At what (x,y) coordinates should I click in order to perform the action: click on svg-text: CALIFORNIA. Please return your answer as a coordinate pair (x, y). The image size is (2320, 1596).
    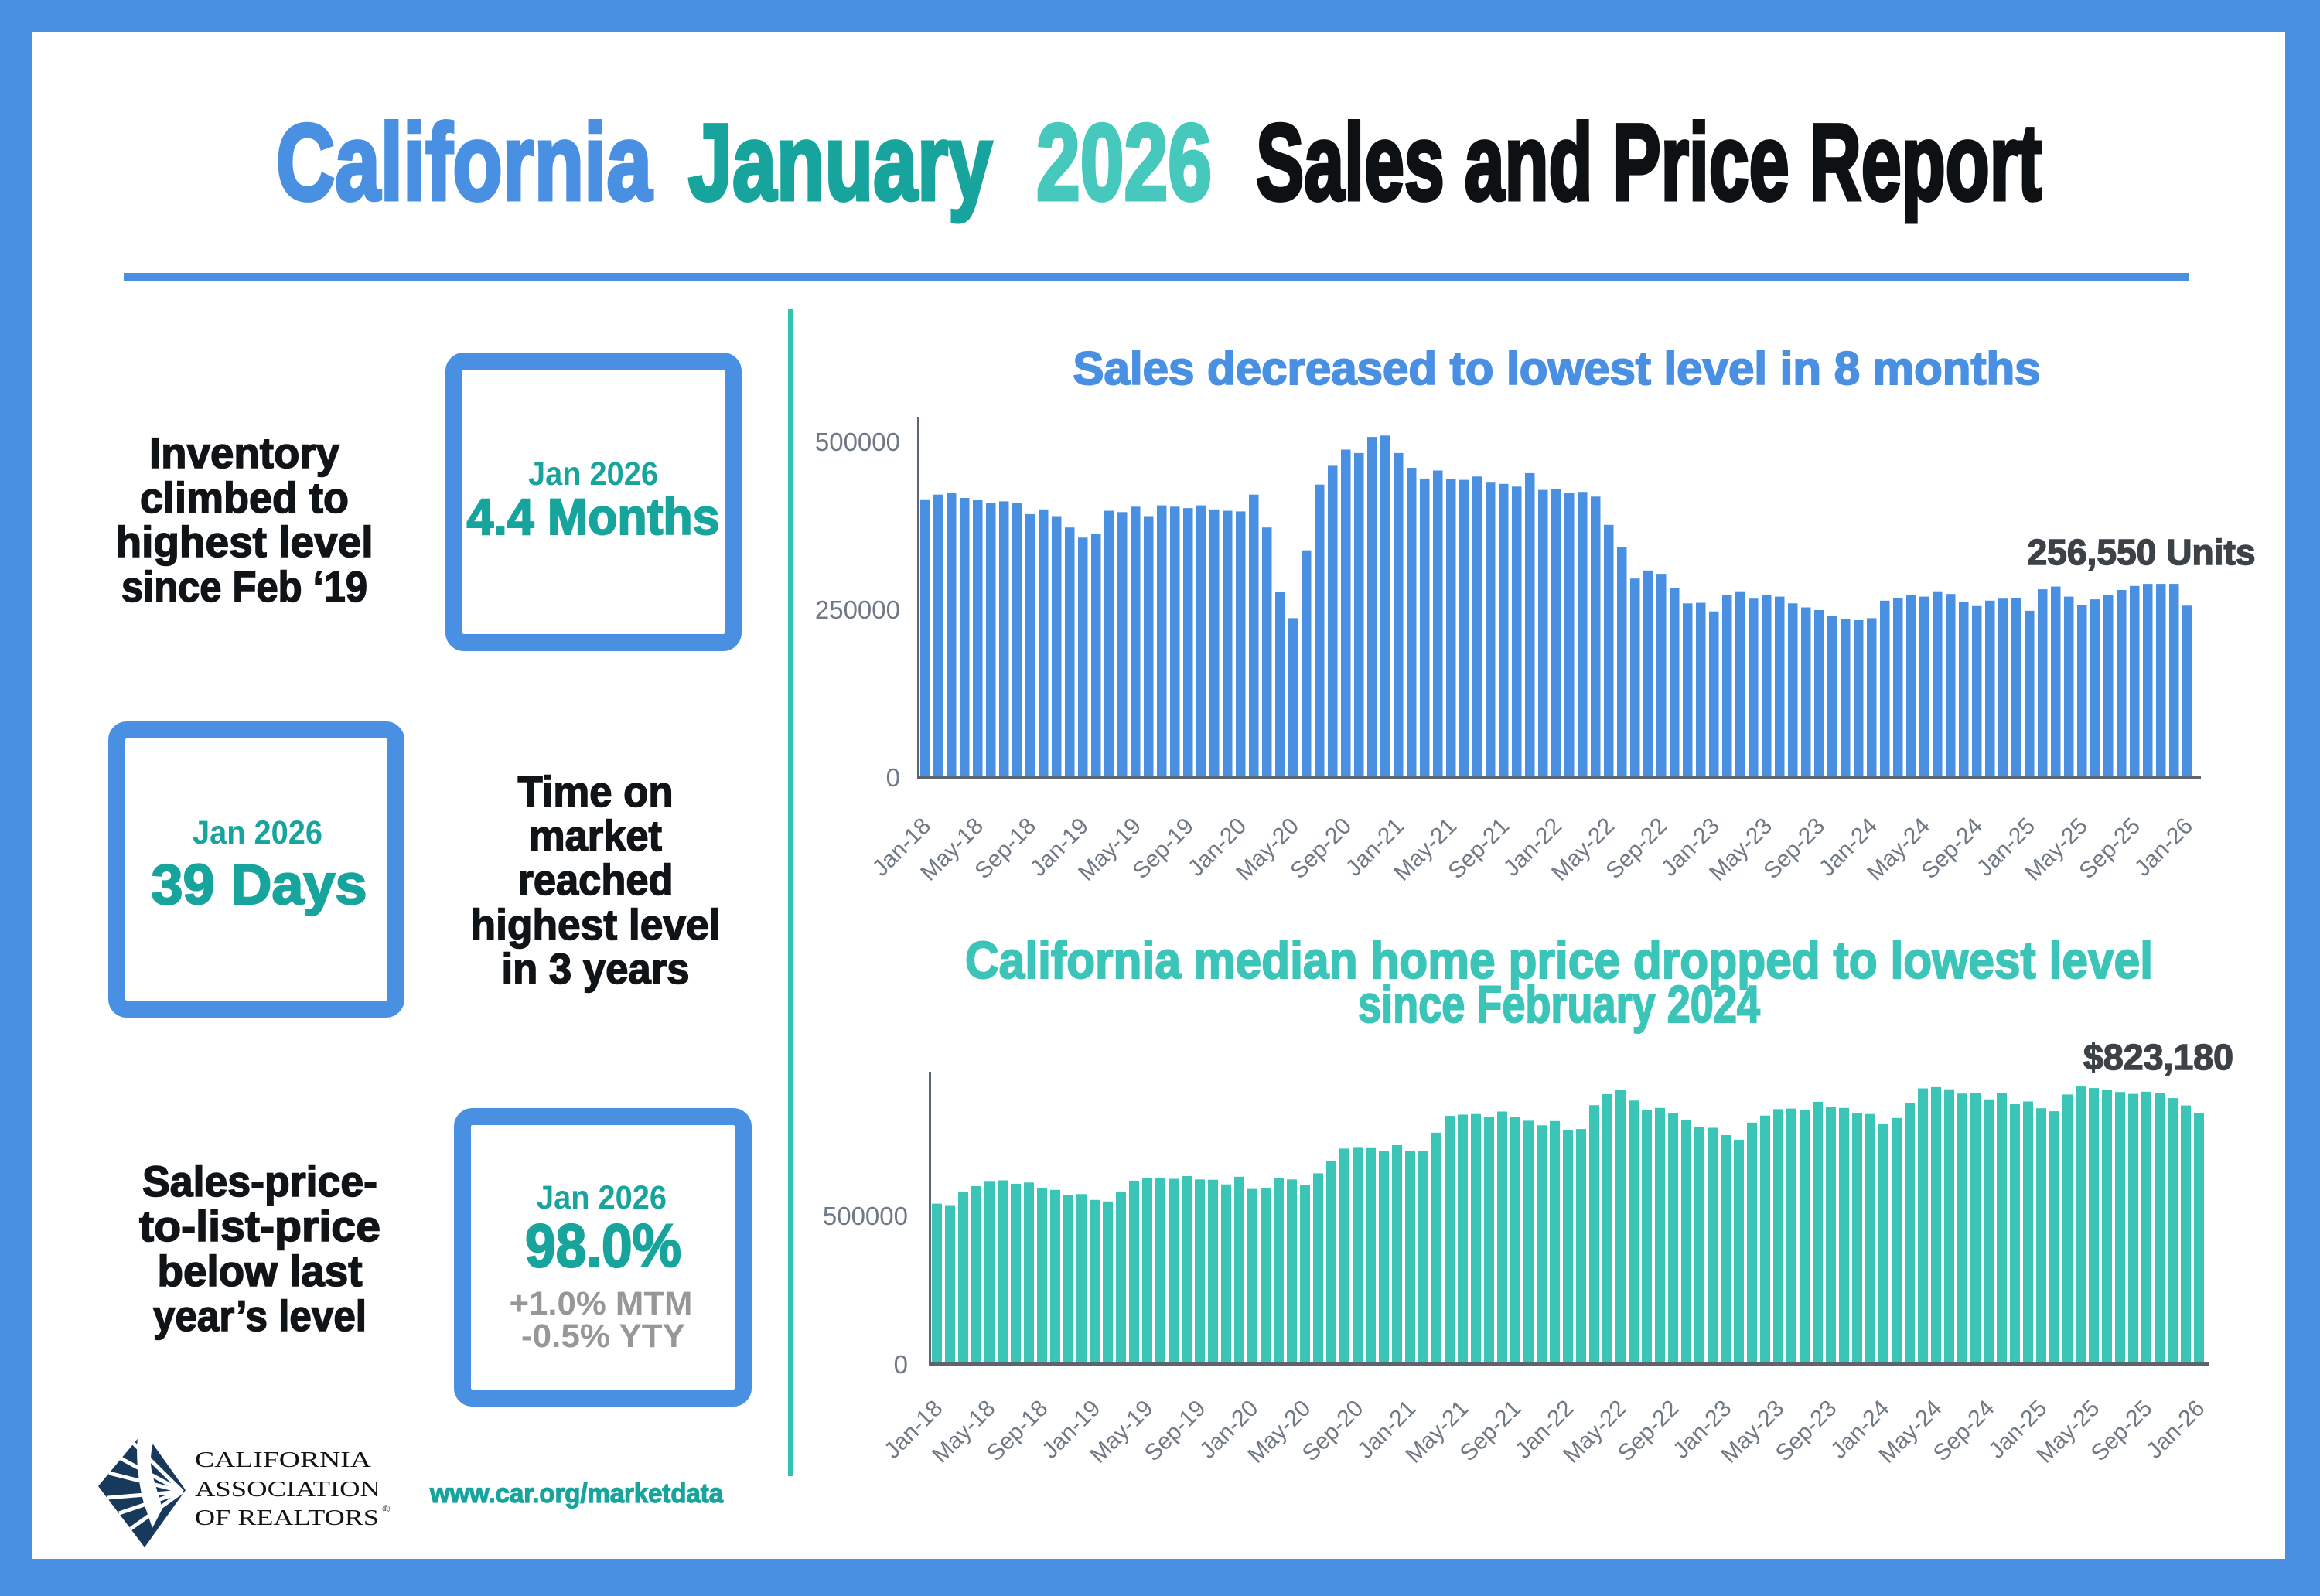
    Looking at the image, I should click on (283, 1460).